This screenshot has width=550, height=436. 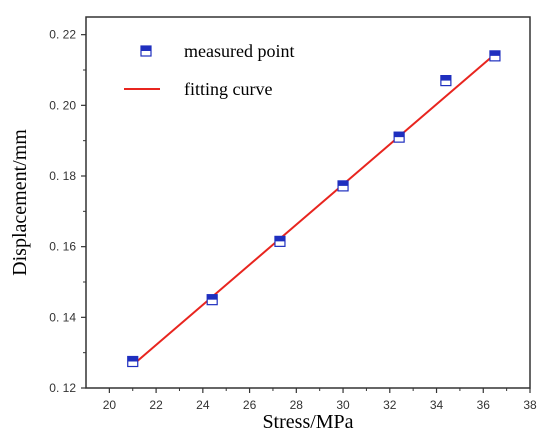 What do you see at coordinates (20, 202) in the screenshot?
I see `y-axis-title: Displacement/mm` at bounding box center [20, 202].